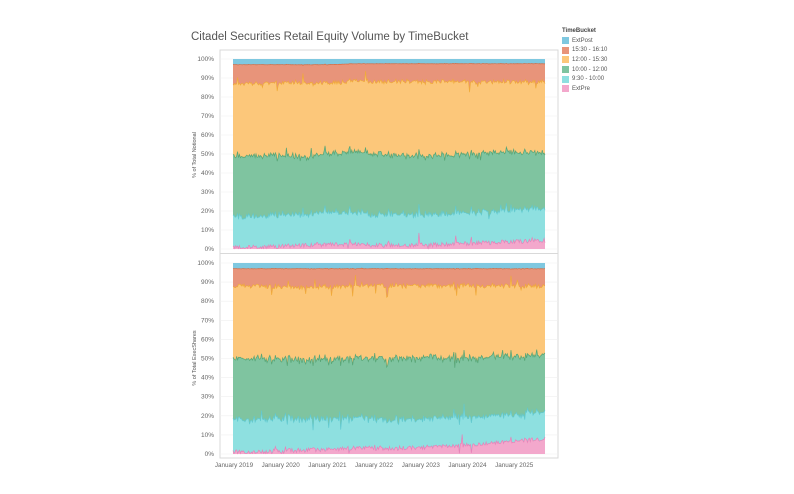 The height and width of the screenshot is (494, 794). What do you see at coordinates (602, 41) in the screenshot?
I see `legend-item-extpost: ExtPost` at bounding box center [602, 41].